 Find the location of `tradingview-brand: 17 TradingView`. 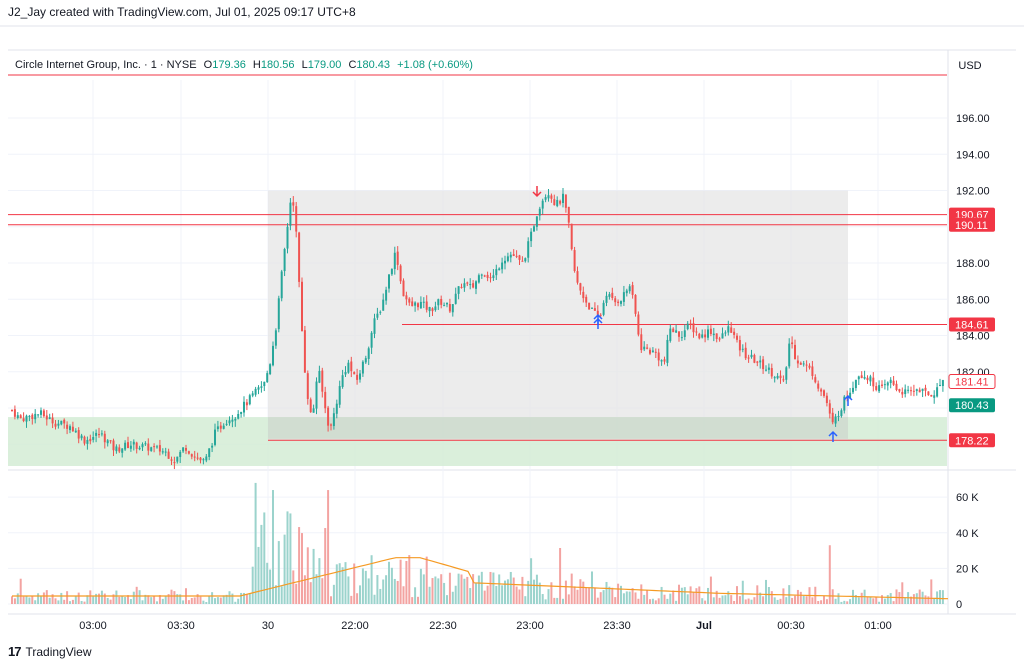

tradingview-brand: 17 TradingView is located at coordinates (50, 651).